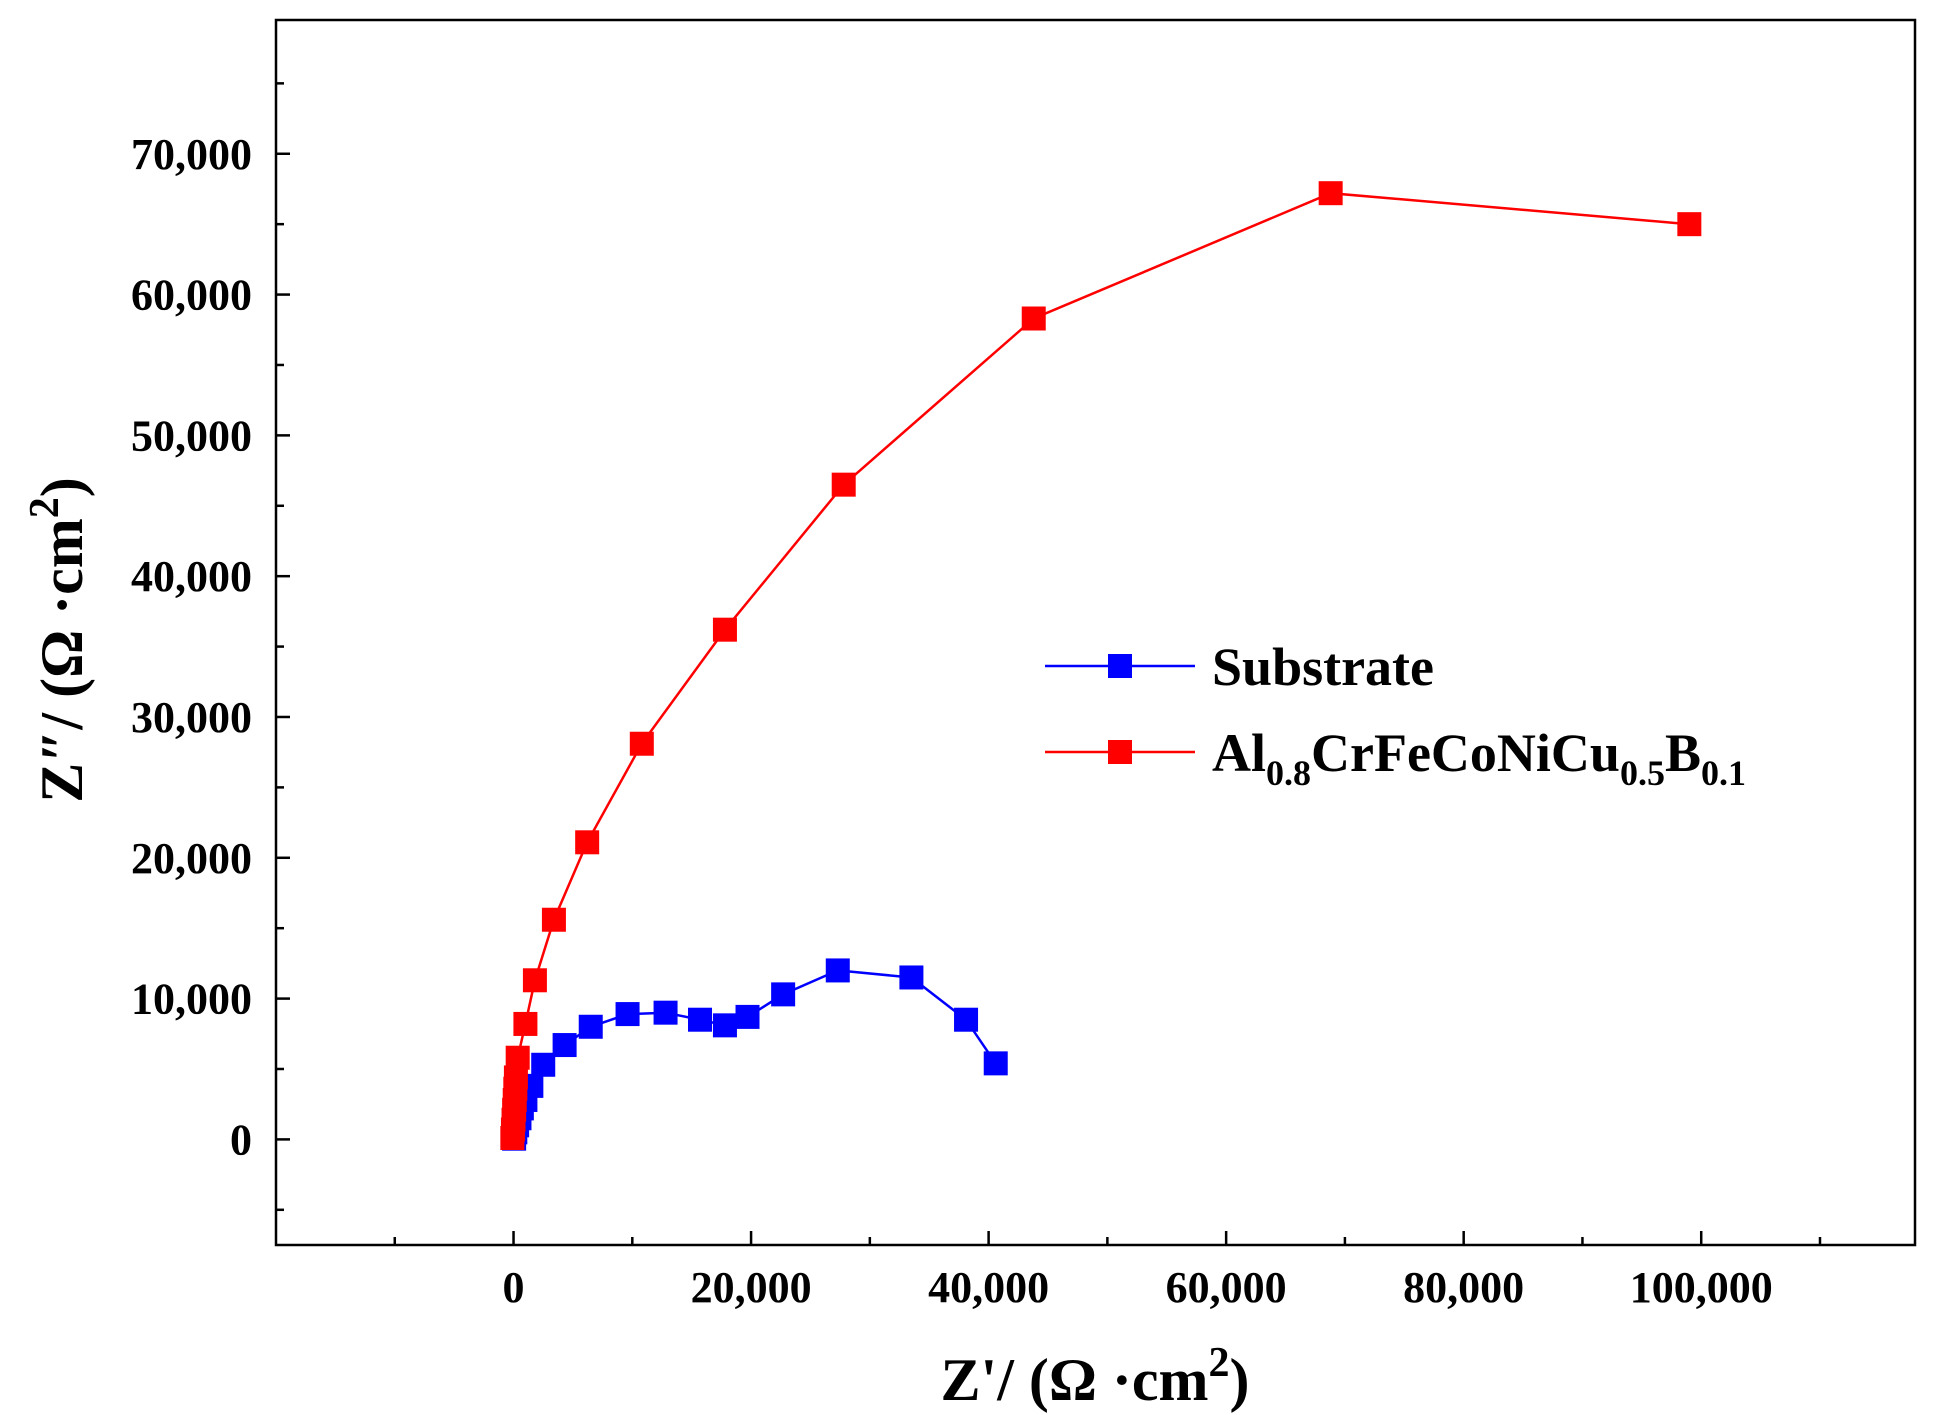 This screenshot has height=1415, width=1942. I want to click on legend: Substrate Al0.8CrFeCoNiCu0.5B0.1, so click(1395, 715).